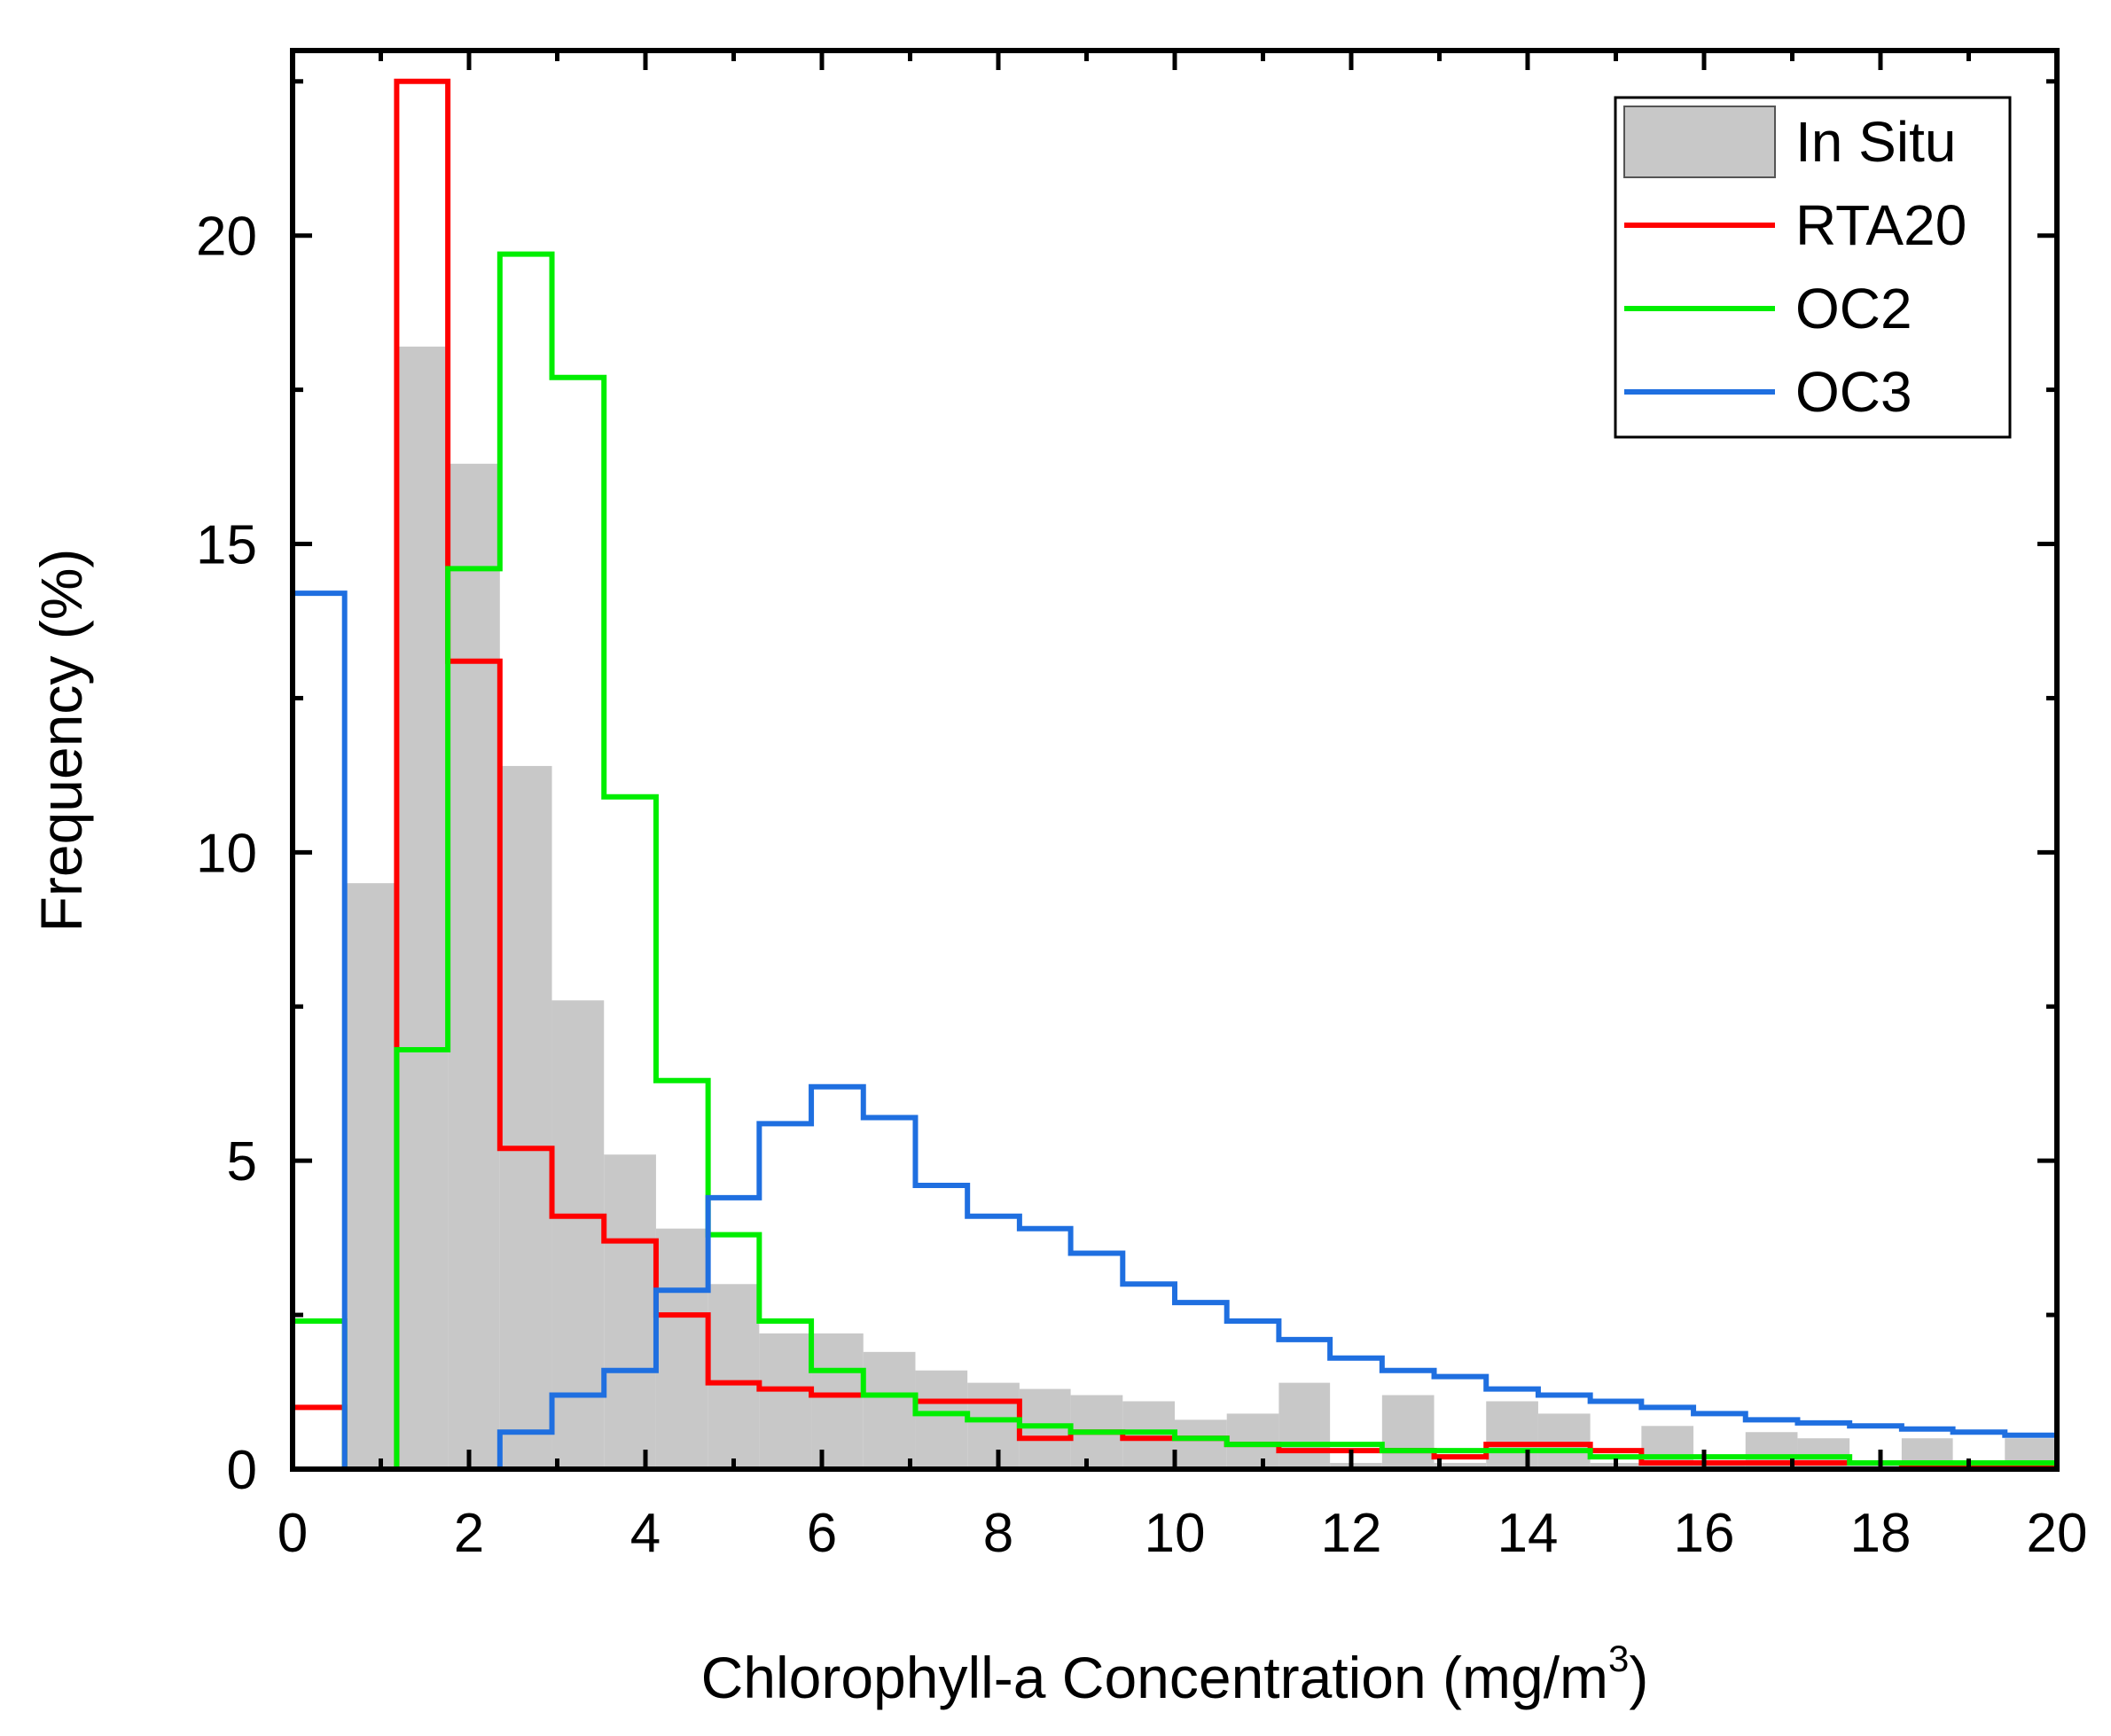 The image size is (2111, 1736). I want to click on x-tick-label: 6, so click(822, 1533).